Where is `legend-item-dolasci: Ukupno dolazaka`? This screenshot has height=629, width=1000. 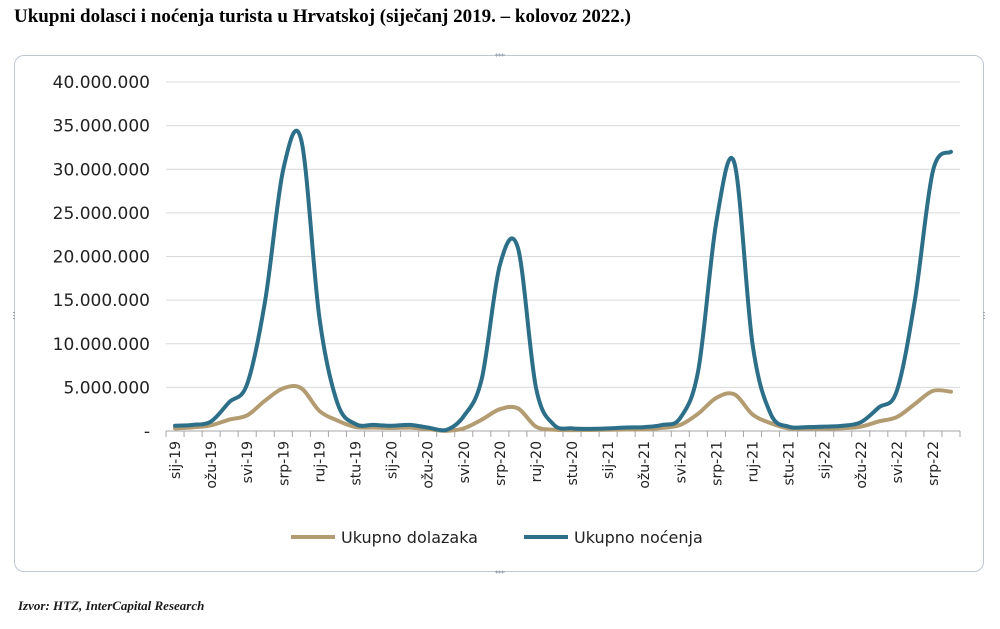
legend-item-dolasci: Ukupno dolazaka is located at coordinates (384, 537).